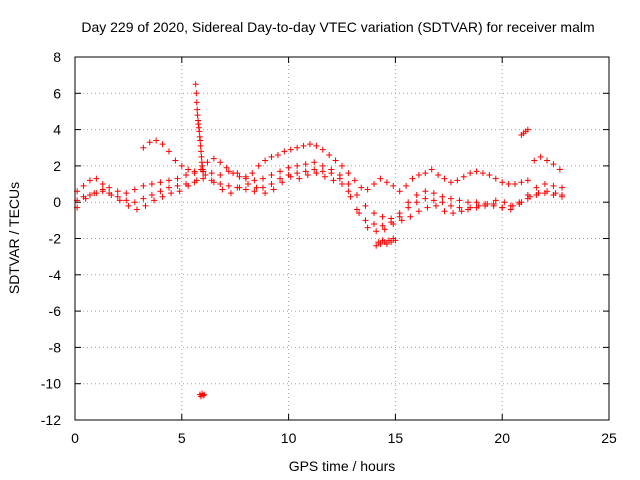 The image size is (640, 480). Describe the element at coordinates (609, 438) in the screenshot. I see `x-tick-label: 25` at that location.